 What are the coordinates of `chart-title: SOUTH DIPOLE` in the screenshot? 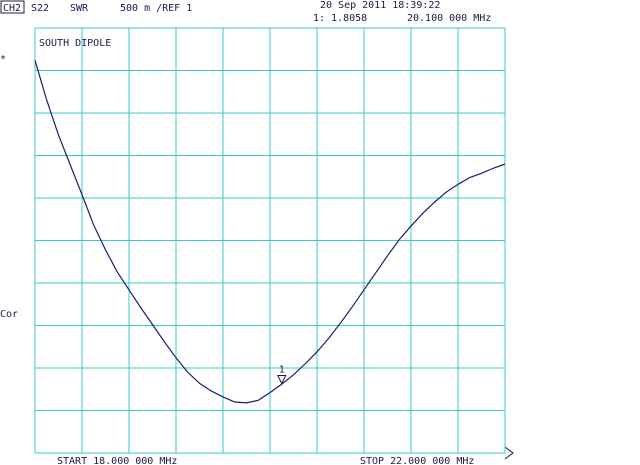 It's located at (75, 43).